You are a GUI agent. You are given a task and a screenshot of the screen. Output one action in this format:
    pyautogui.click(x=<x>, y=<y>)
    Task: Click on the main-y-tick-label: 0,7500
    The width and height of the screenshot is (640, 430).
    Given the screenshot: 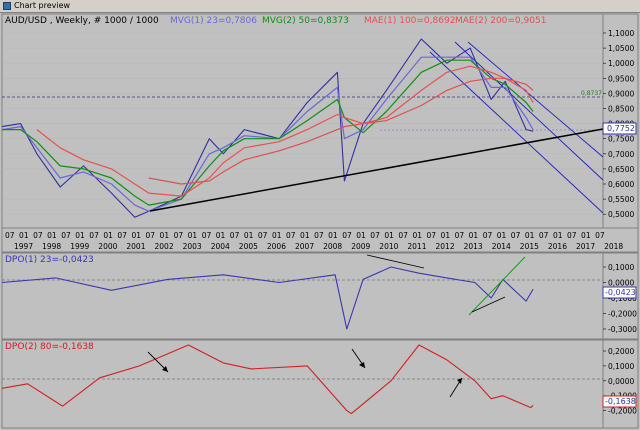 What is the action you would take?
    pyautogui.click(x=621, y=139)
    